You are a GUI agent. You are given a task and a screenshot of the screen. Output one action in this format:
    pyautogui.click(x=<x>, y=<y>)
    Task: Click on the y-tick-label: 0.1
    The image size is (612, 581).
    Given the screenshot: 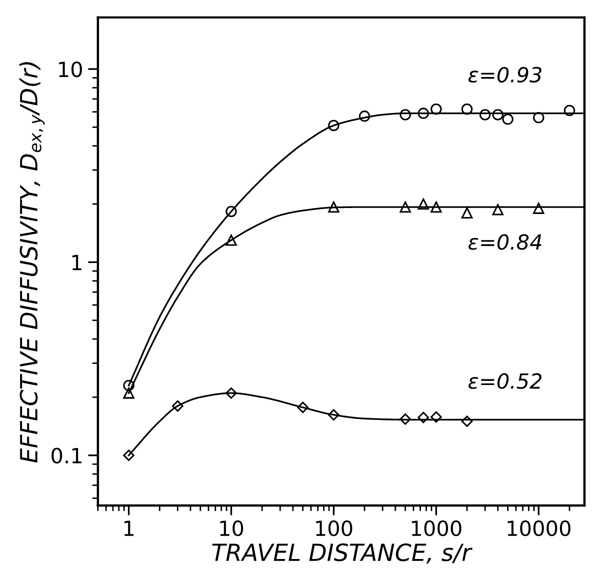 What is the action you would take?
    pyautogui.click(x=67, y=456)
    